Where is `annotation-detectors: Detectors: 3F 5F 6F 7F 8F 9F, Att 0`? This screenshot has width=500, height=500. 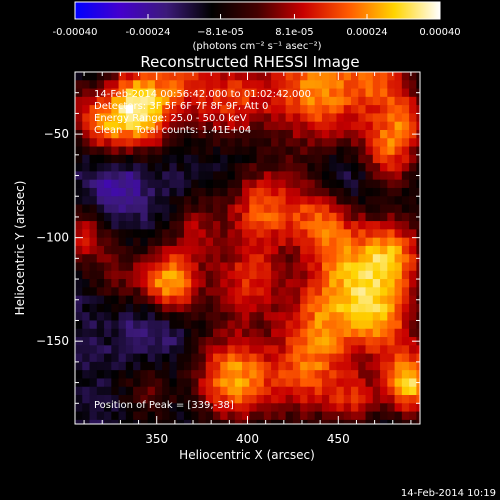 annotation-detectors: Detectors: 3F 5F 6F 7F 8F 9F, Att 0 is located at coordinates (181, 106).